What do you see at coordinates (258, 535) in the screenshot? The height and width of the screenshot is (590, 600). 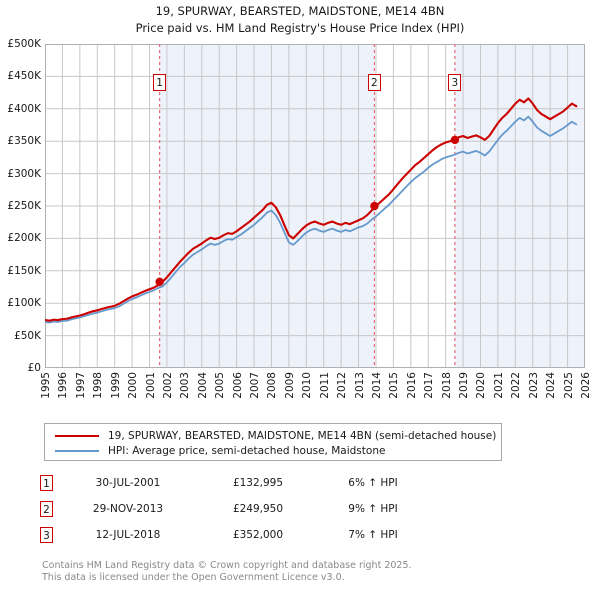 I see `transaction-price: £352,000` at bounding box center [258, 535].